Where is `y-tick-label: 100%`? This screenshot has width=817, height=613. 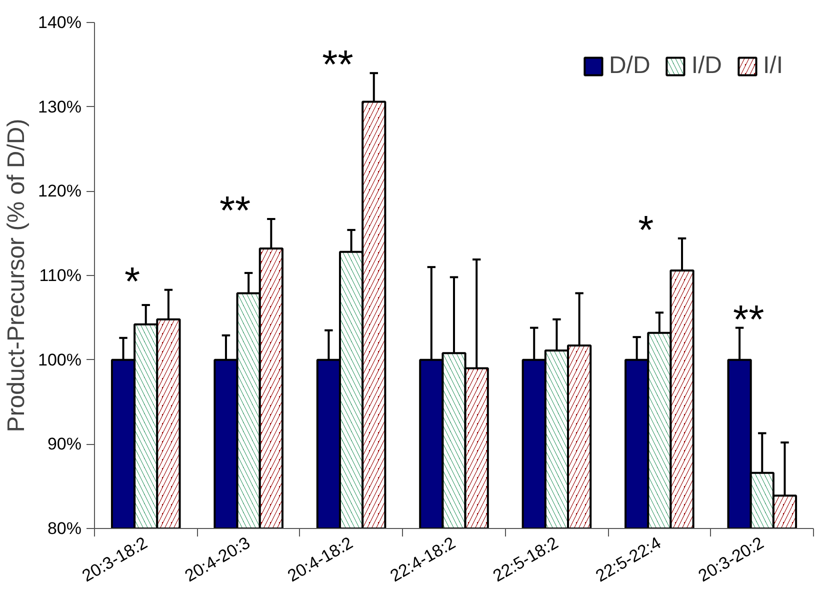 y-tick-label: 100% is located at coordinates (60, 360).